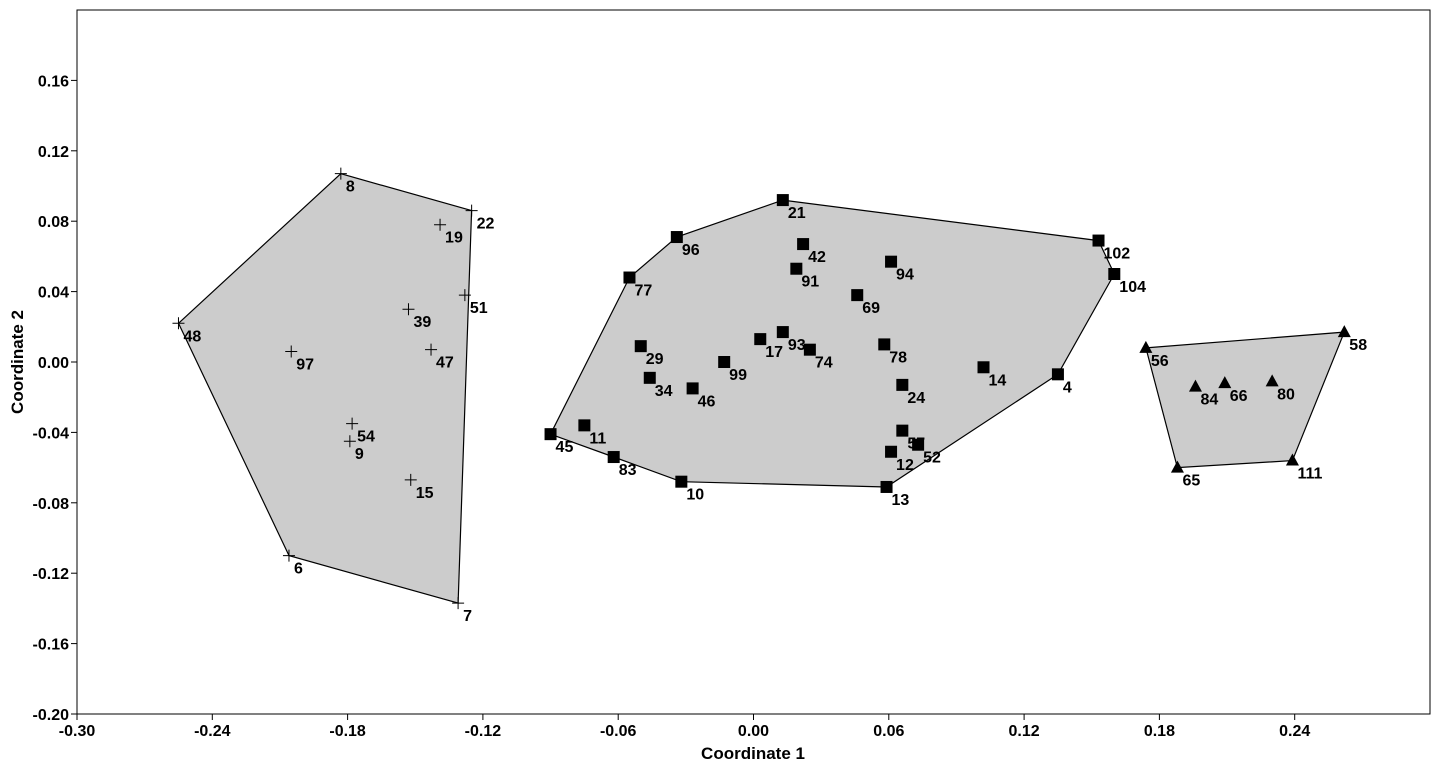  I want to click on point-label: 83, so click(628, 470).